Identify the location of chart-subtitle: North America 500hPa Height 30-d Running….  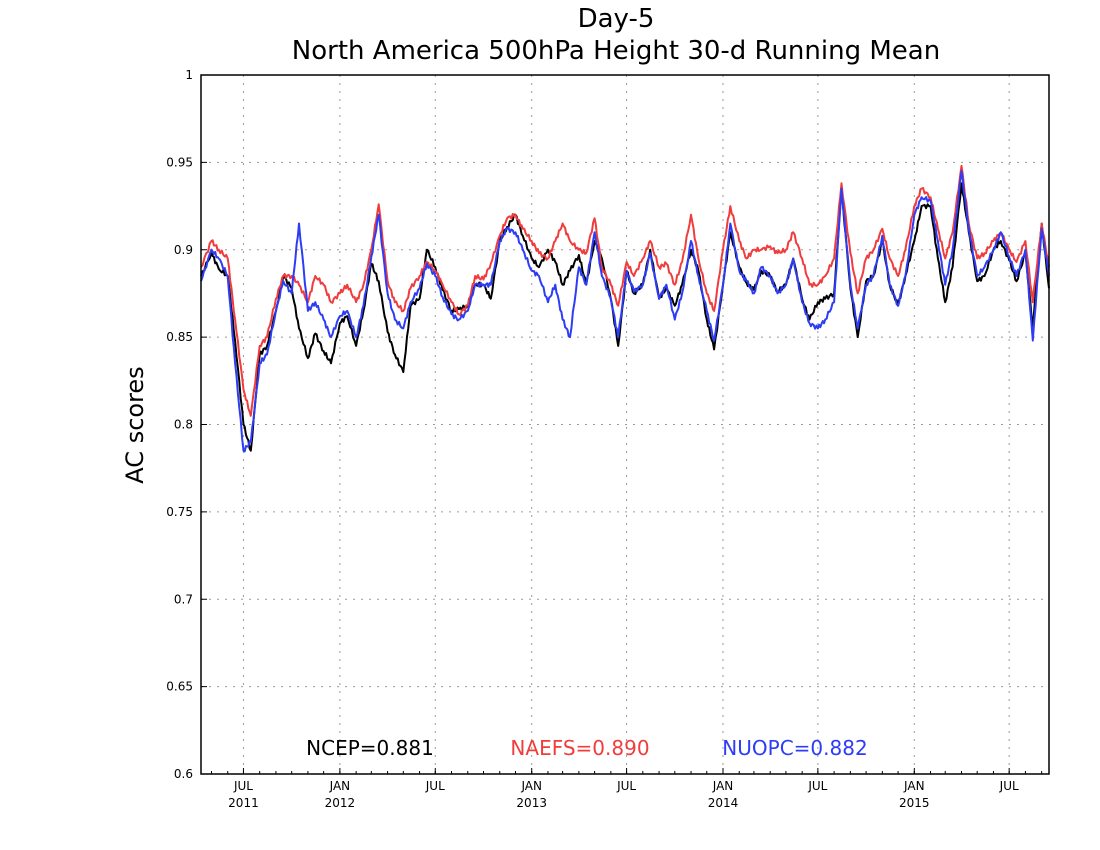
(616, 51).